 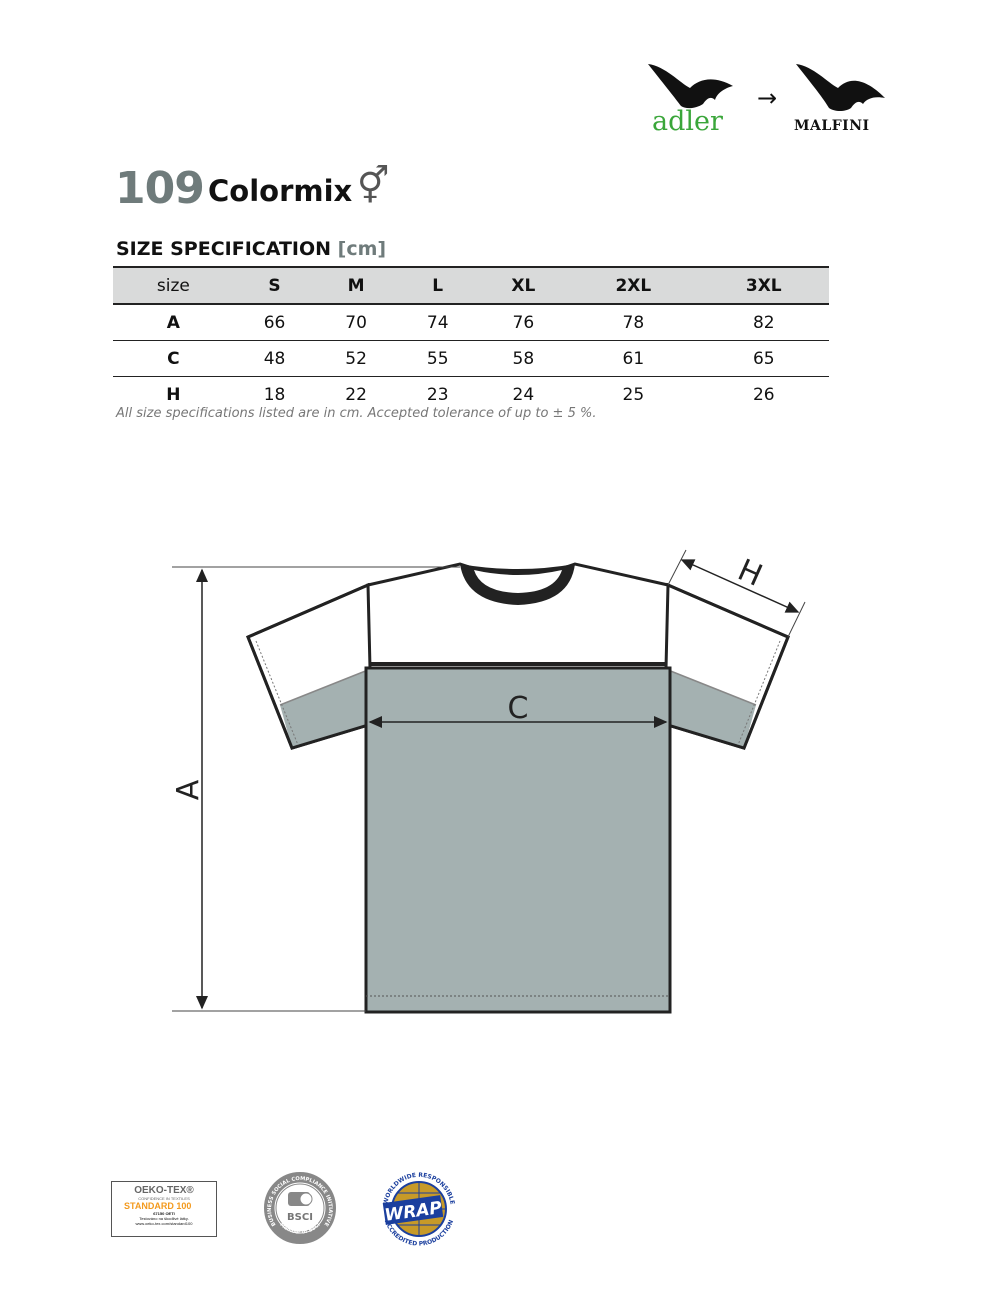 What do you see at coordinates (300, 1217) in the screenshot?
I see `bsci-text: BSCI` at bounding box center [300, 1217].